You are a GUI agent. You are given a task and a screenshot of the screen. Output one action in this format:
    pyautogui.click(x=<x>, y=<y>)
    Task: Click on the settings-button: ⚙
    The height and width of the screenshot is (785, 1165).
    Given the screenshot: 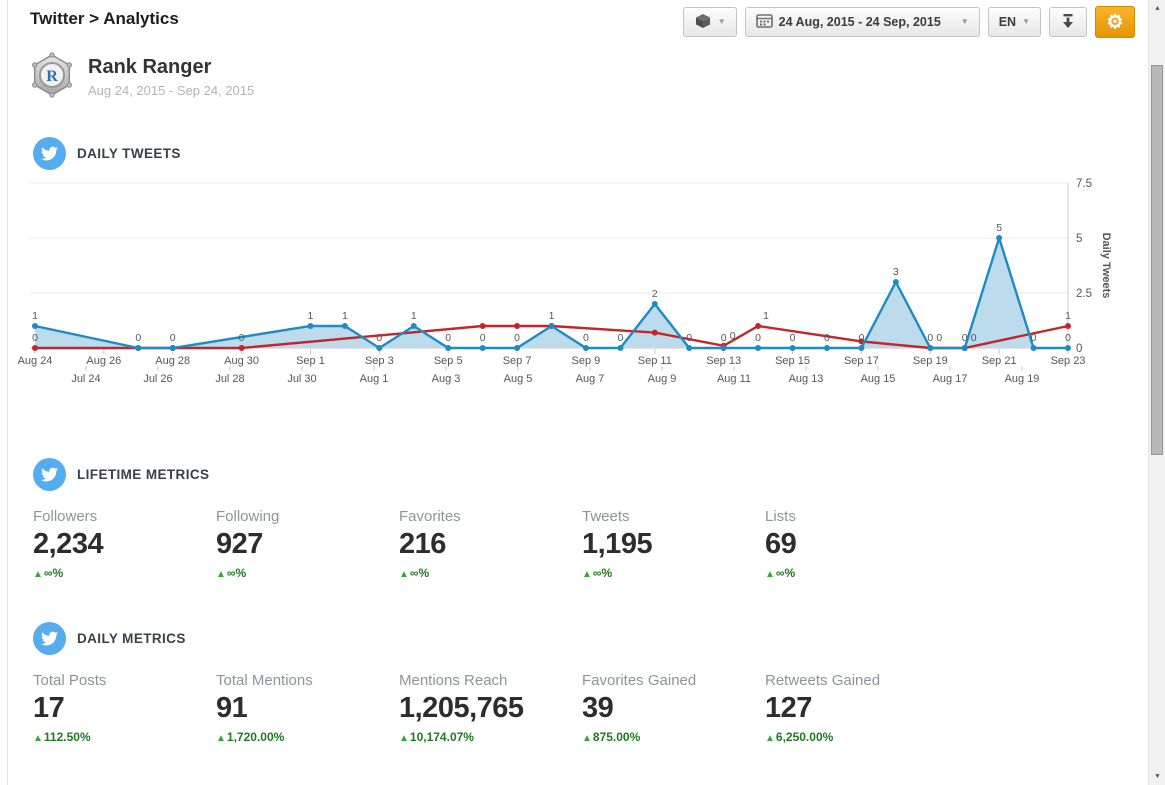 What is the action you would take?
    pyautogui.click(x=1115, y=22)
    